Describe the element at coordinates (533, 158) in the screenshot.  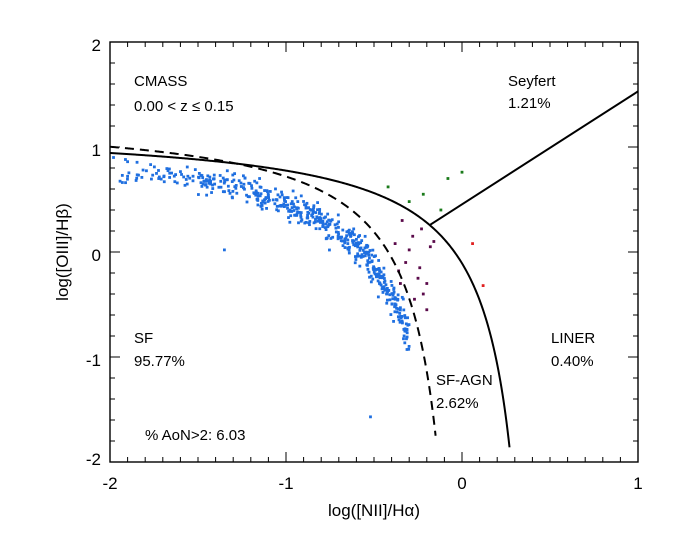
I see `seyfert-liner-line` at that location.